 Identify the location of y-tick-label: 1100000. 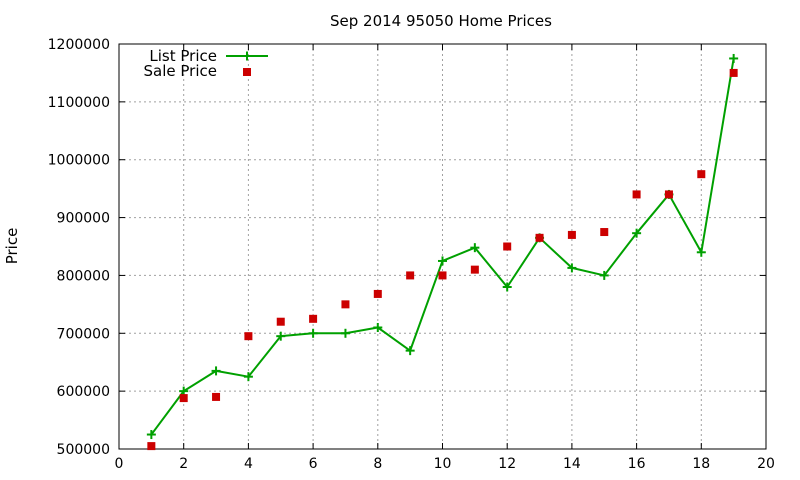
(79, 103).